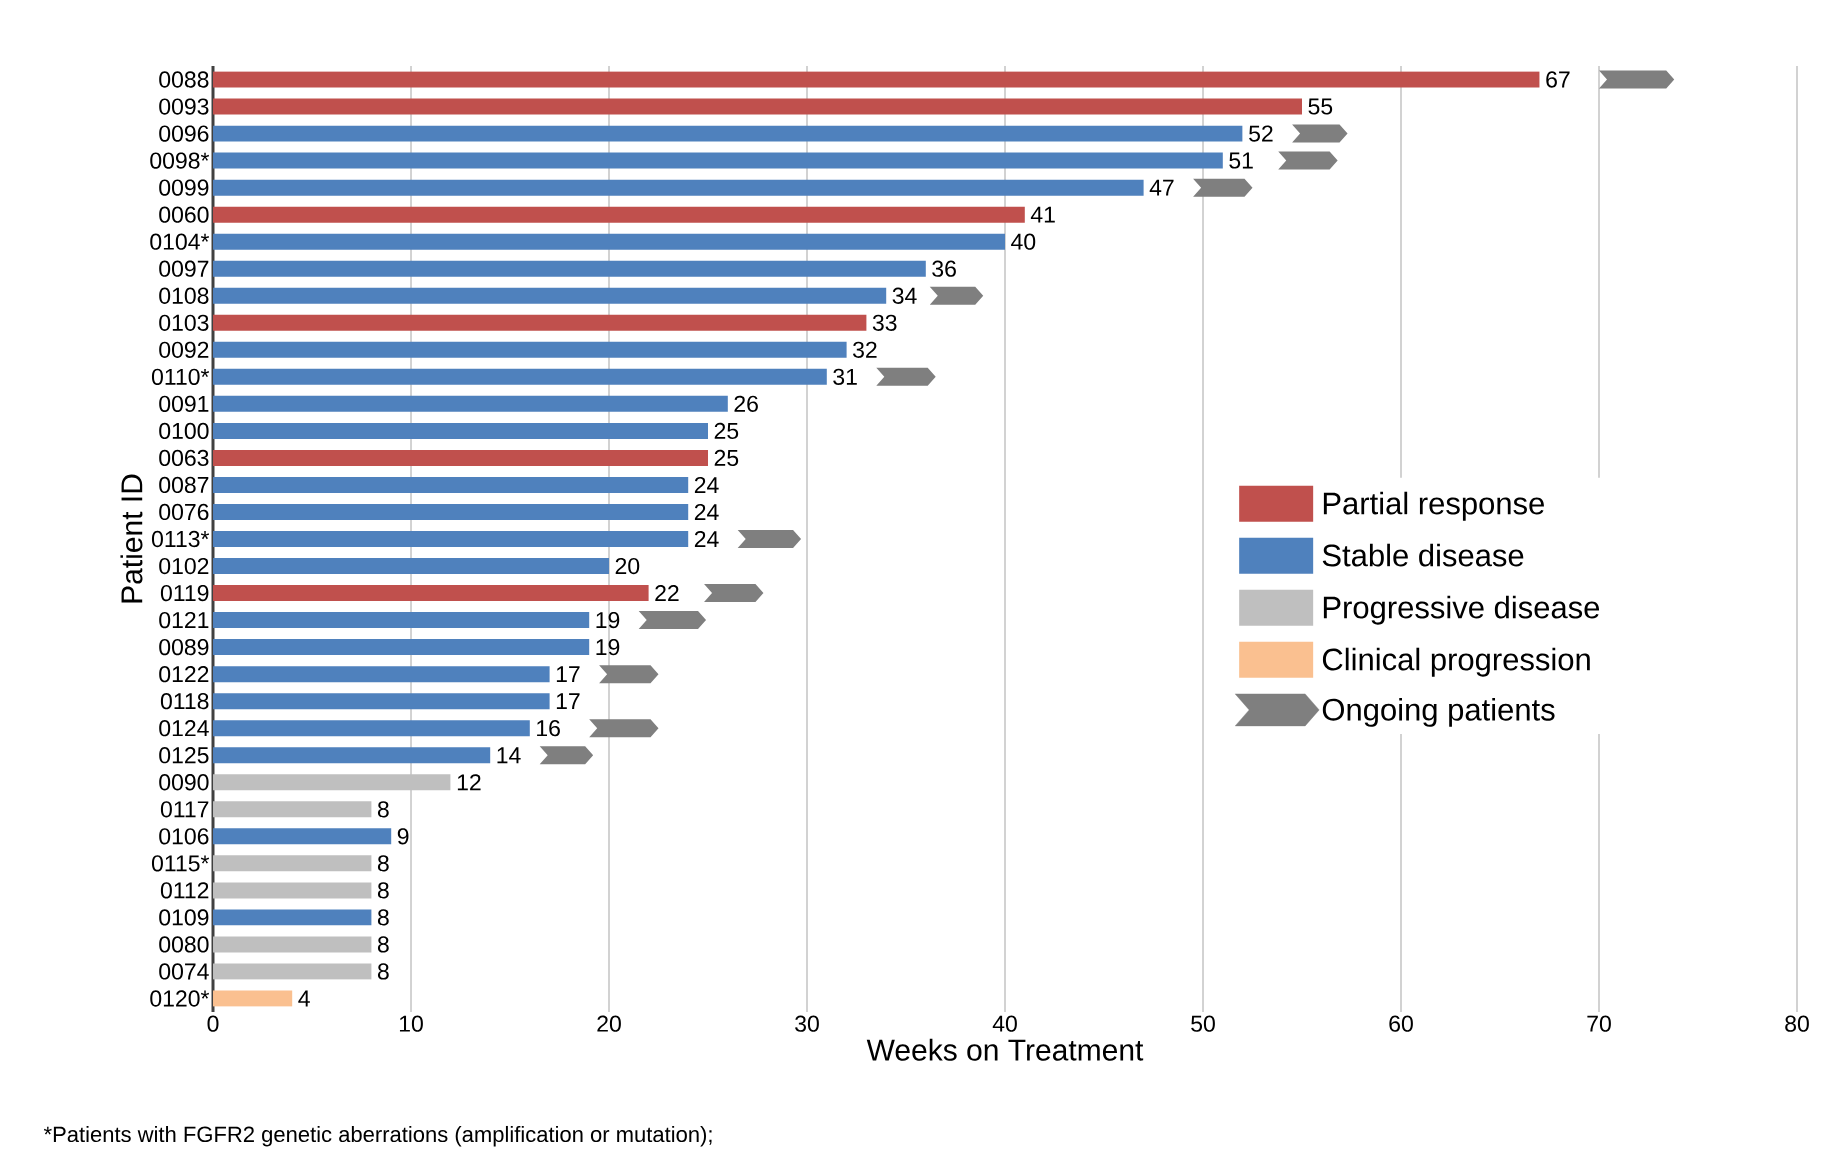 The image size is (1842, 1152). What do you see at coordinates (213, 1023) in the screenshot?
I see `x-tick-label: 0` at bounding box center [213, 1023].